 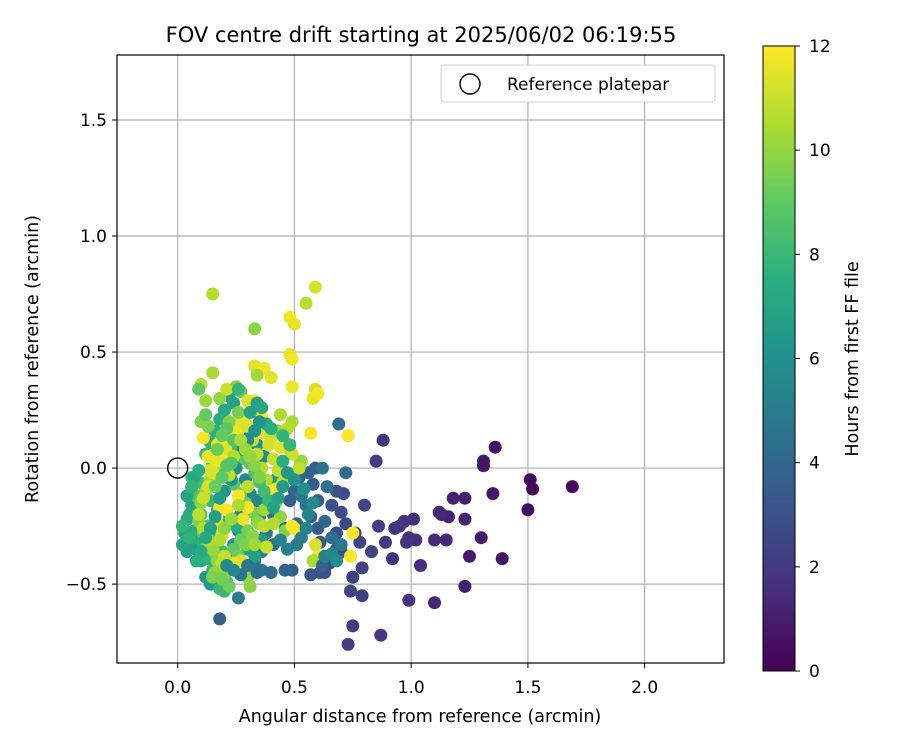 What do you see at coordinates (814, 464) in the screenshot?
I see `colorbar-tick-label: 4` at bounding box center [814, 464].